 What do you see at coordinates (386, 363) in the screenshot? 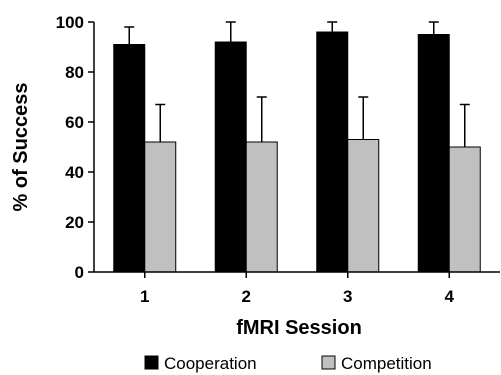
I see `legend-label-competition: Competition` at bounding box center [386, 363].